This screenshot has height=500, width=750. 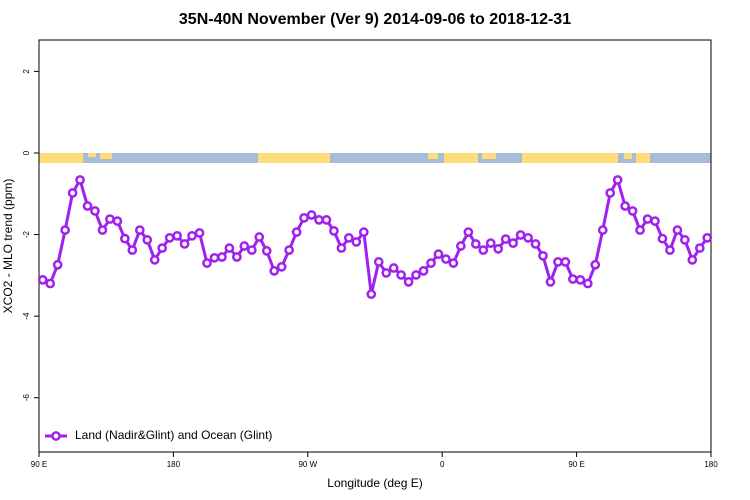 What do you see at coordinates (374, 483) in the screenshot?
I see `x-axis-label: Longitude (deg E)` at bounding box center [374, 483].